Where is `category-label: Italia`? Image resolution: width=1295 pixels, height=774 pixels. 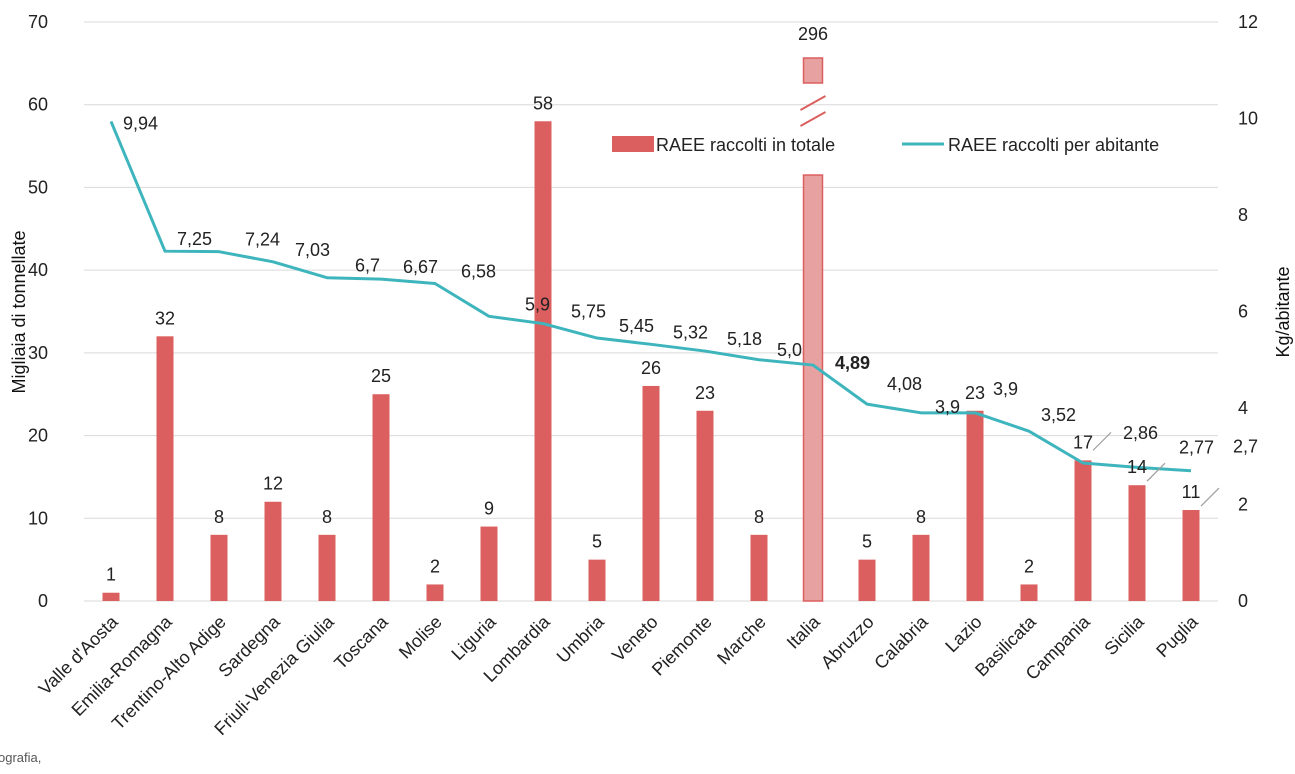
category-label: Italia is located at coordinates (804, 632).